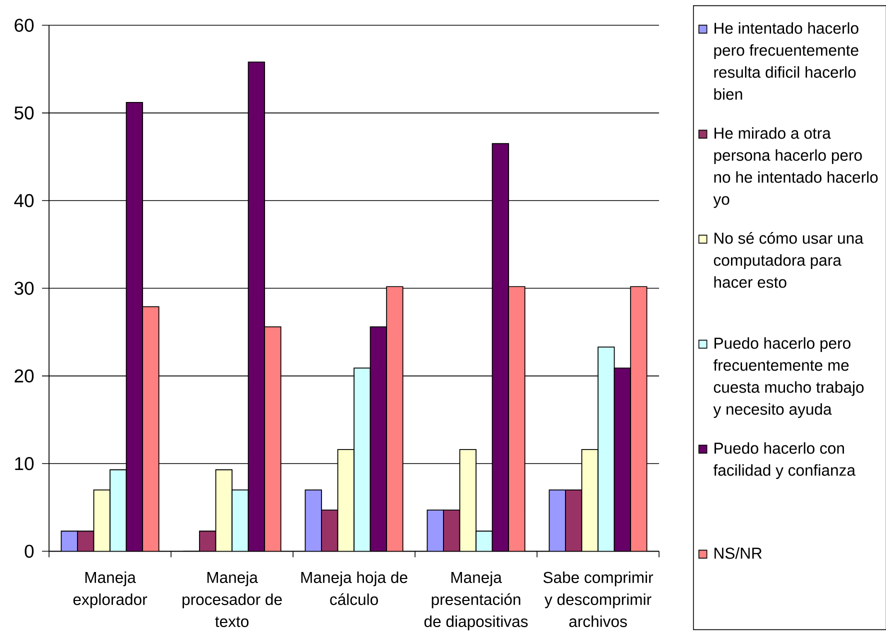 The image size is (886, 635). Describe the element at coordinates (110, 589) in the screenshot. I see `x-tick-label: Maneja explorador` at that location.